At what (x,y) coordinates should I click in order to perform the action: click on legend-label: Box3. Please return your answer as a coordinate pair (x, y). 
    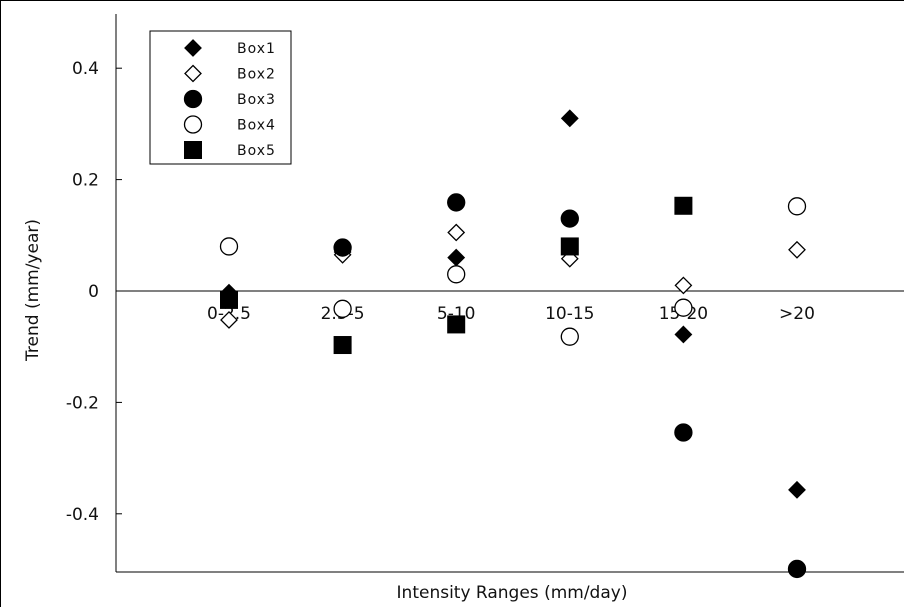
    Looking at the image, I should click on (256, 100).